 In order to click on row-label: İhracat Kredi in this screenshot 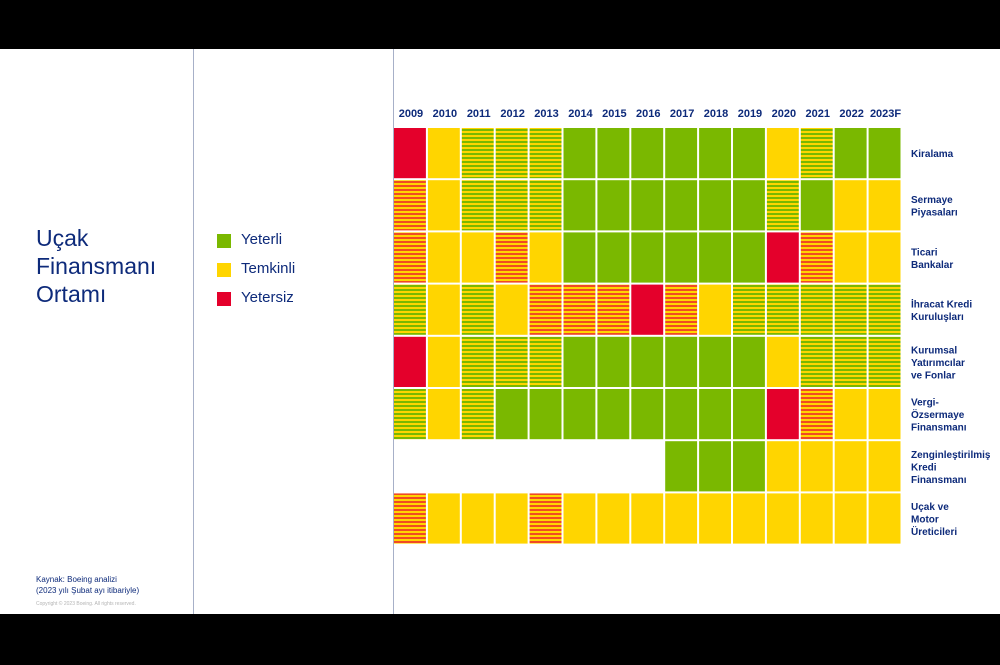, I will do `click(941, 303)`.